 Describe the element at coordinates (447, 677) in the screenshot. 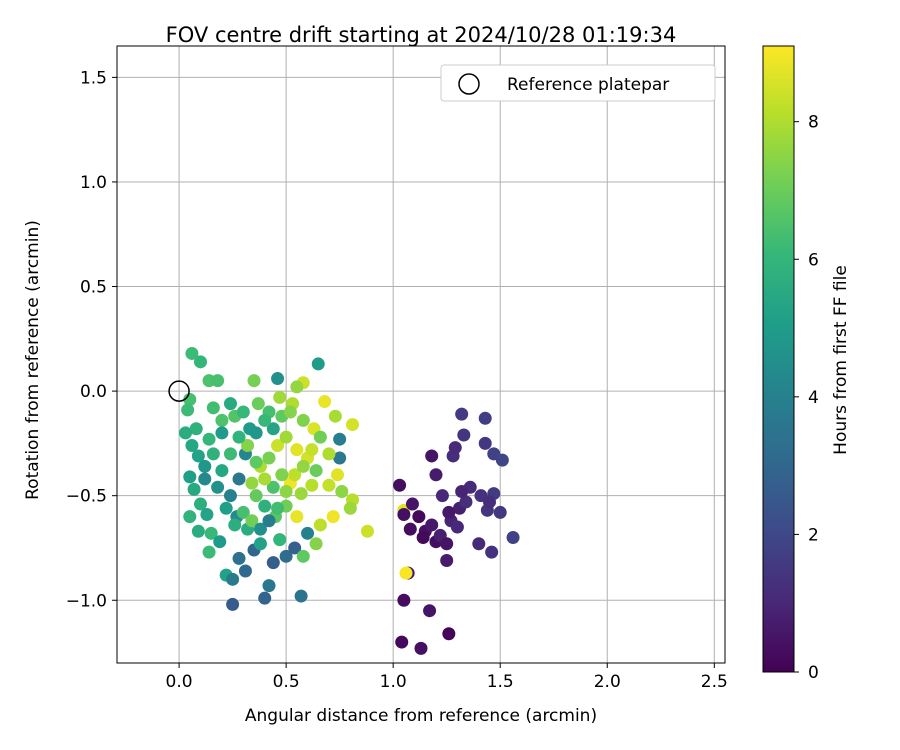

I see `x-axis: 0.0 0.5 1.0 1.5 2.0 2.5` at that location.